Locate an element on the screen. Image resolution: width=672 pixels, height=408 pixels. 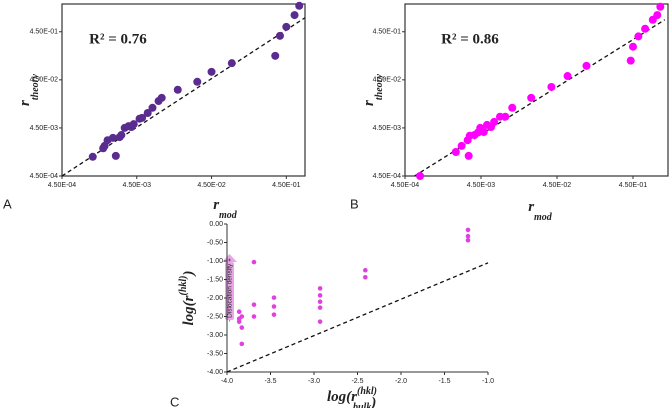
axis-label-close: ) is located at coordinates (372, 401).